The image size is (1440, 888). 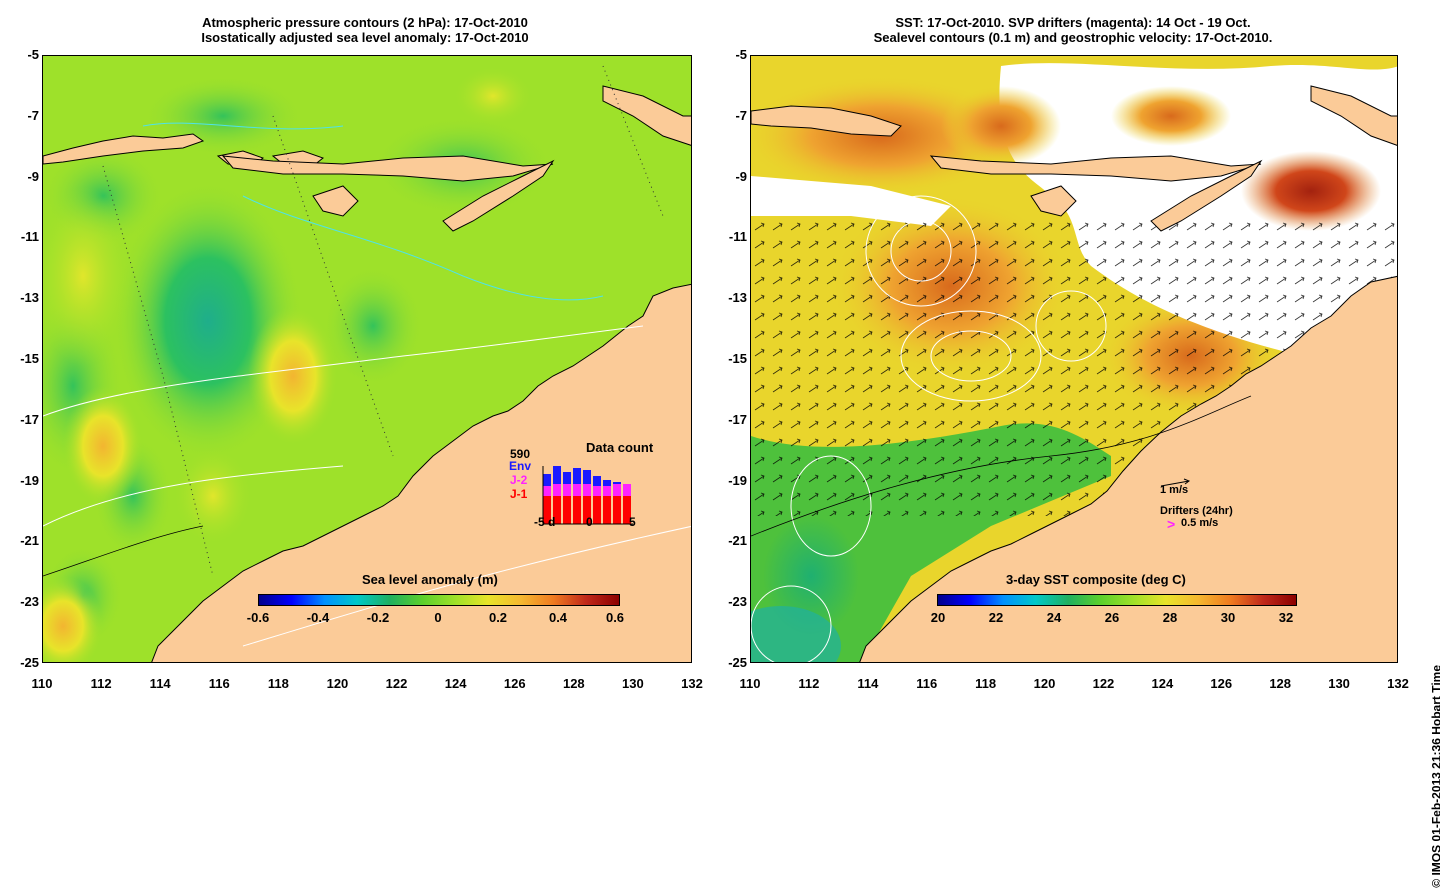 What do you see at coordinates (938, 617) in the screenshot?
I see `sst-cb-tick: 20` at bounding box center [938, 617].